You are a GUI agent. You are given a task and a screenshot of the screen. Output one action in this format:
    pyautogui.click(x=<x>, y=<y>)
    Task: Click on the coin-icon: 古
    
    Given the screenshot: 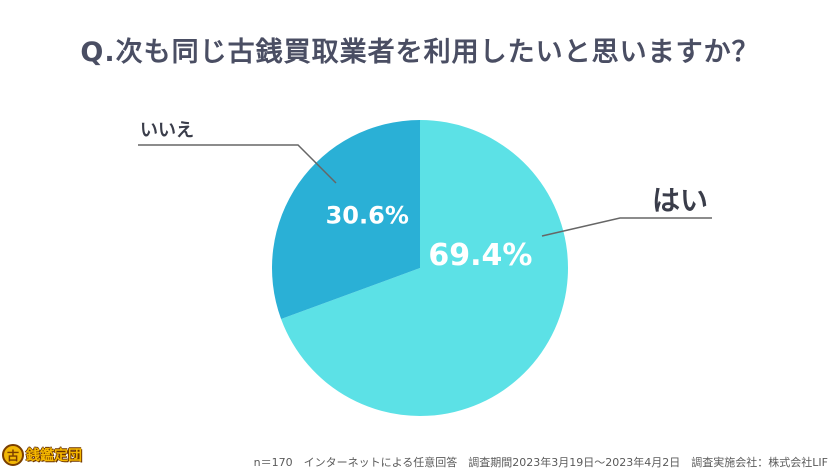 What is the action you would take?
    pyautogui.click(x=13, y=455)
    